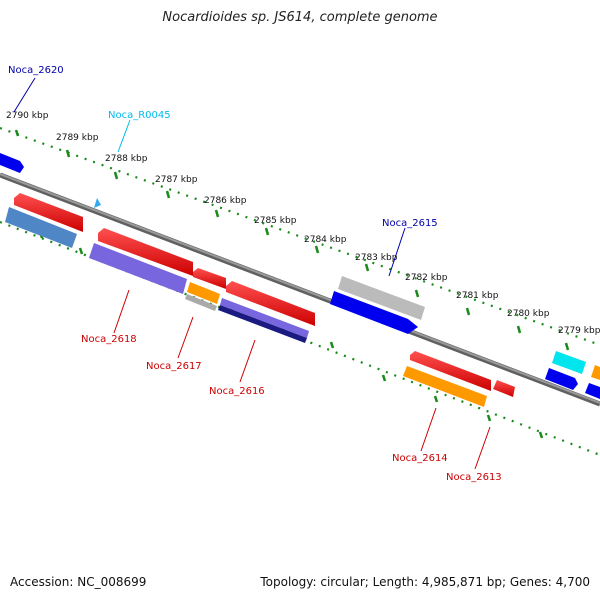 This screenshot has height=600, width=600. I want to click on gene-label-noca-2613: Noca_2613, so click(474, 477).